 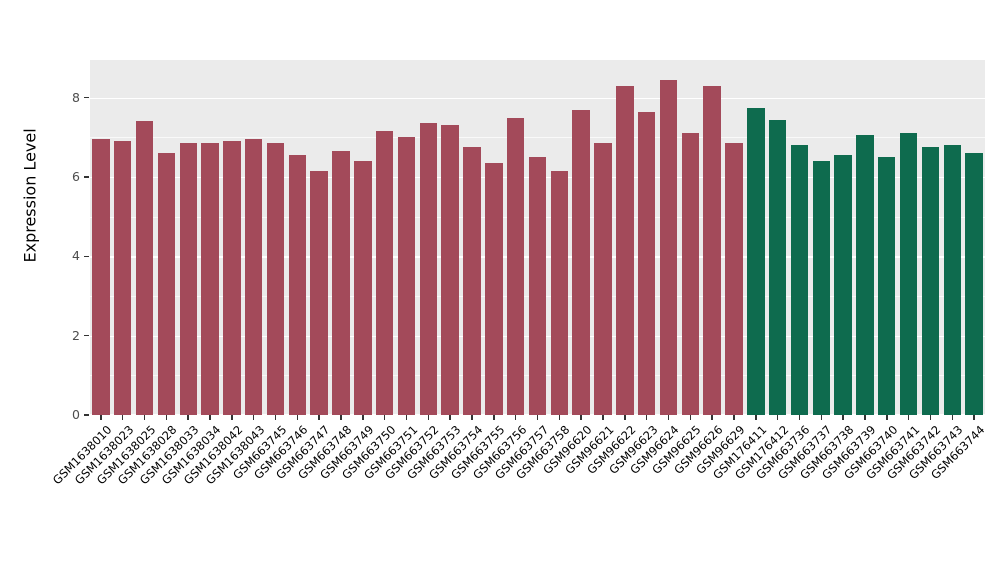 What do you see at coordinates (712, 250) in the screenshot?
I see `bar-GSM96626` at bounding box center [712, 250].